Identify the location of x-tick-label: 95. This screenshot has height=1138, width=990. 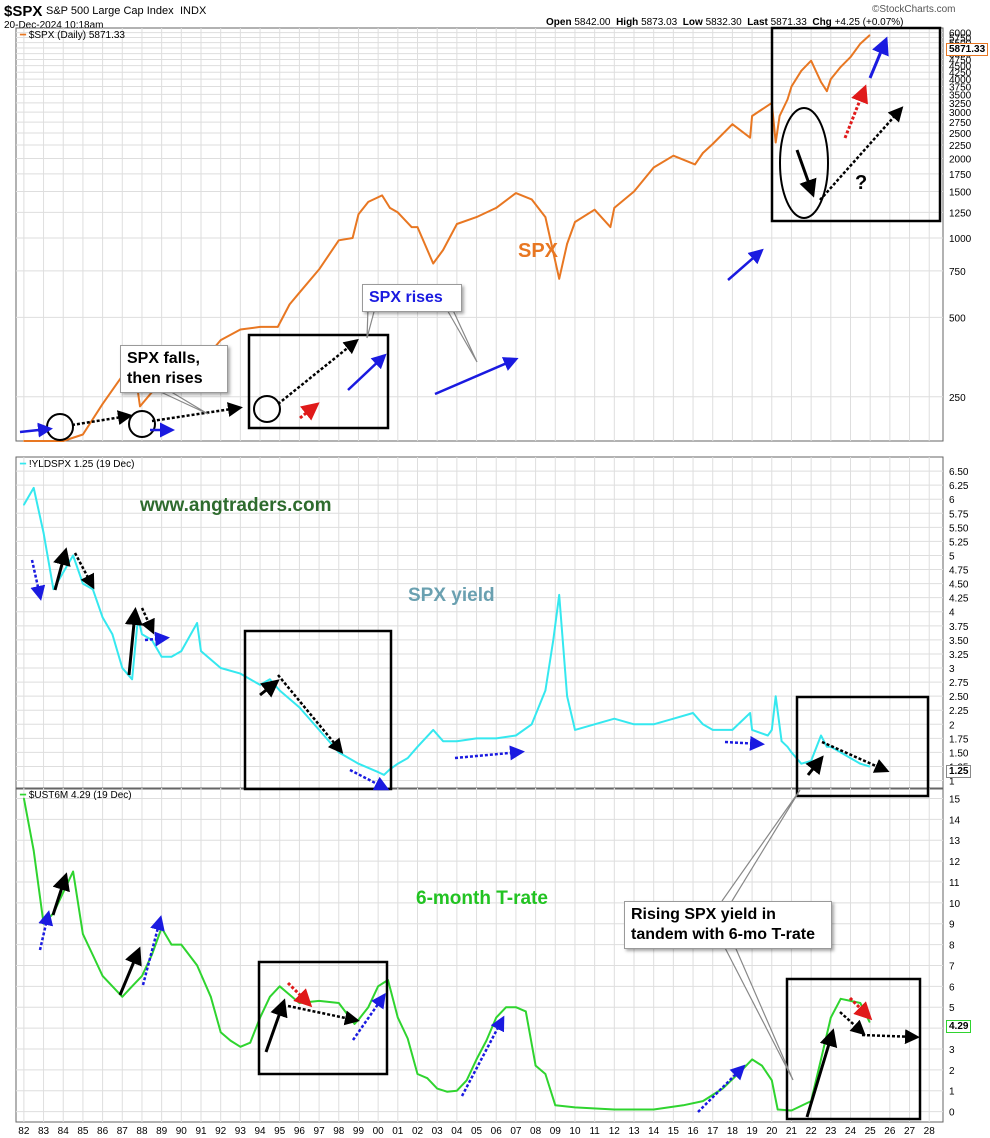
(280, 1131).